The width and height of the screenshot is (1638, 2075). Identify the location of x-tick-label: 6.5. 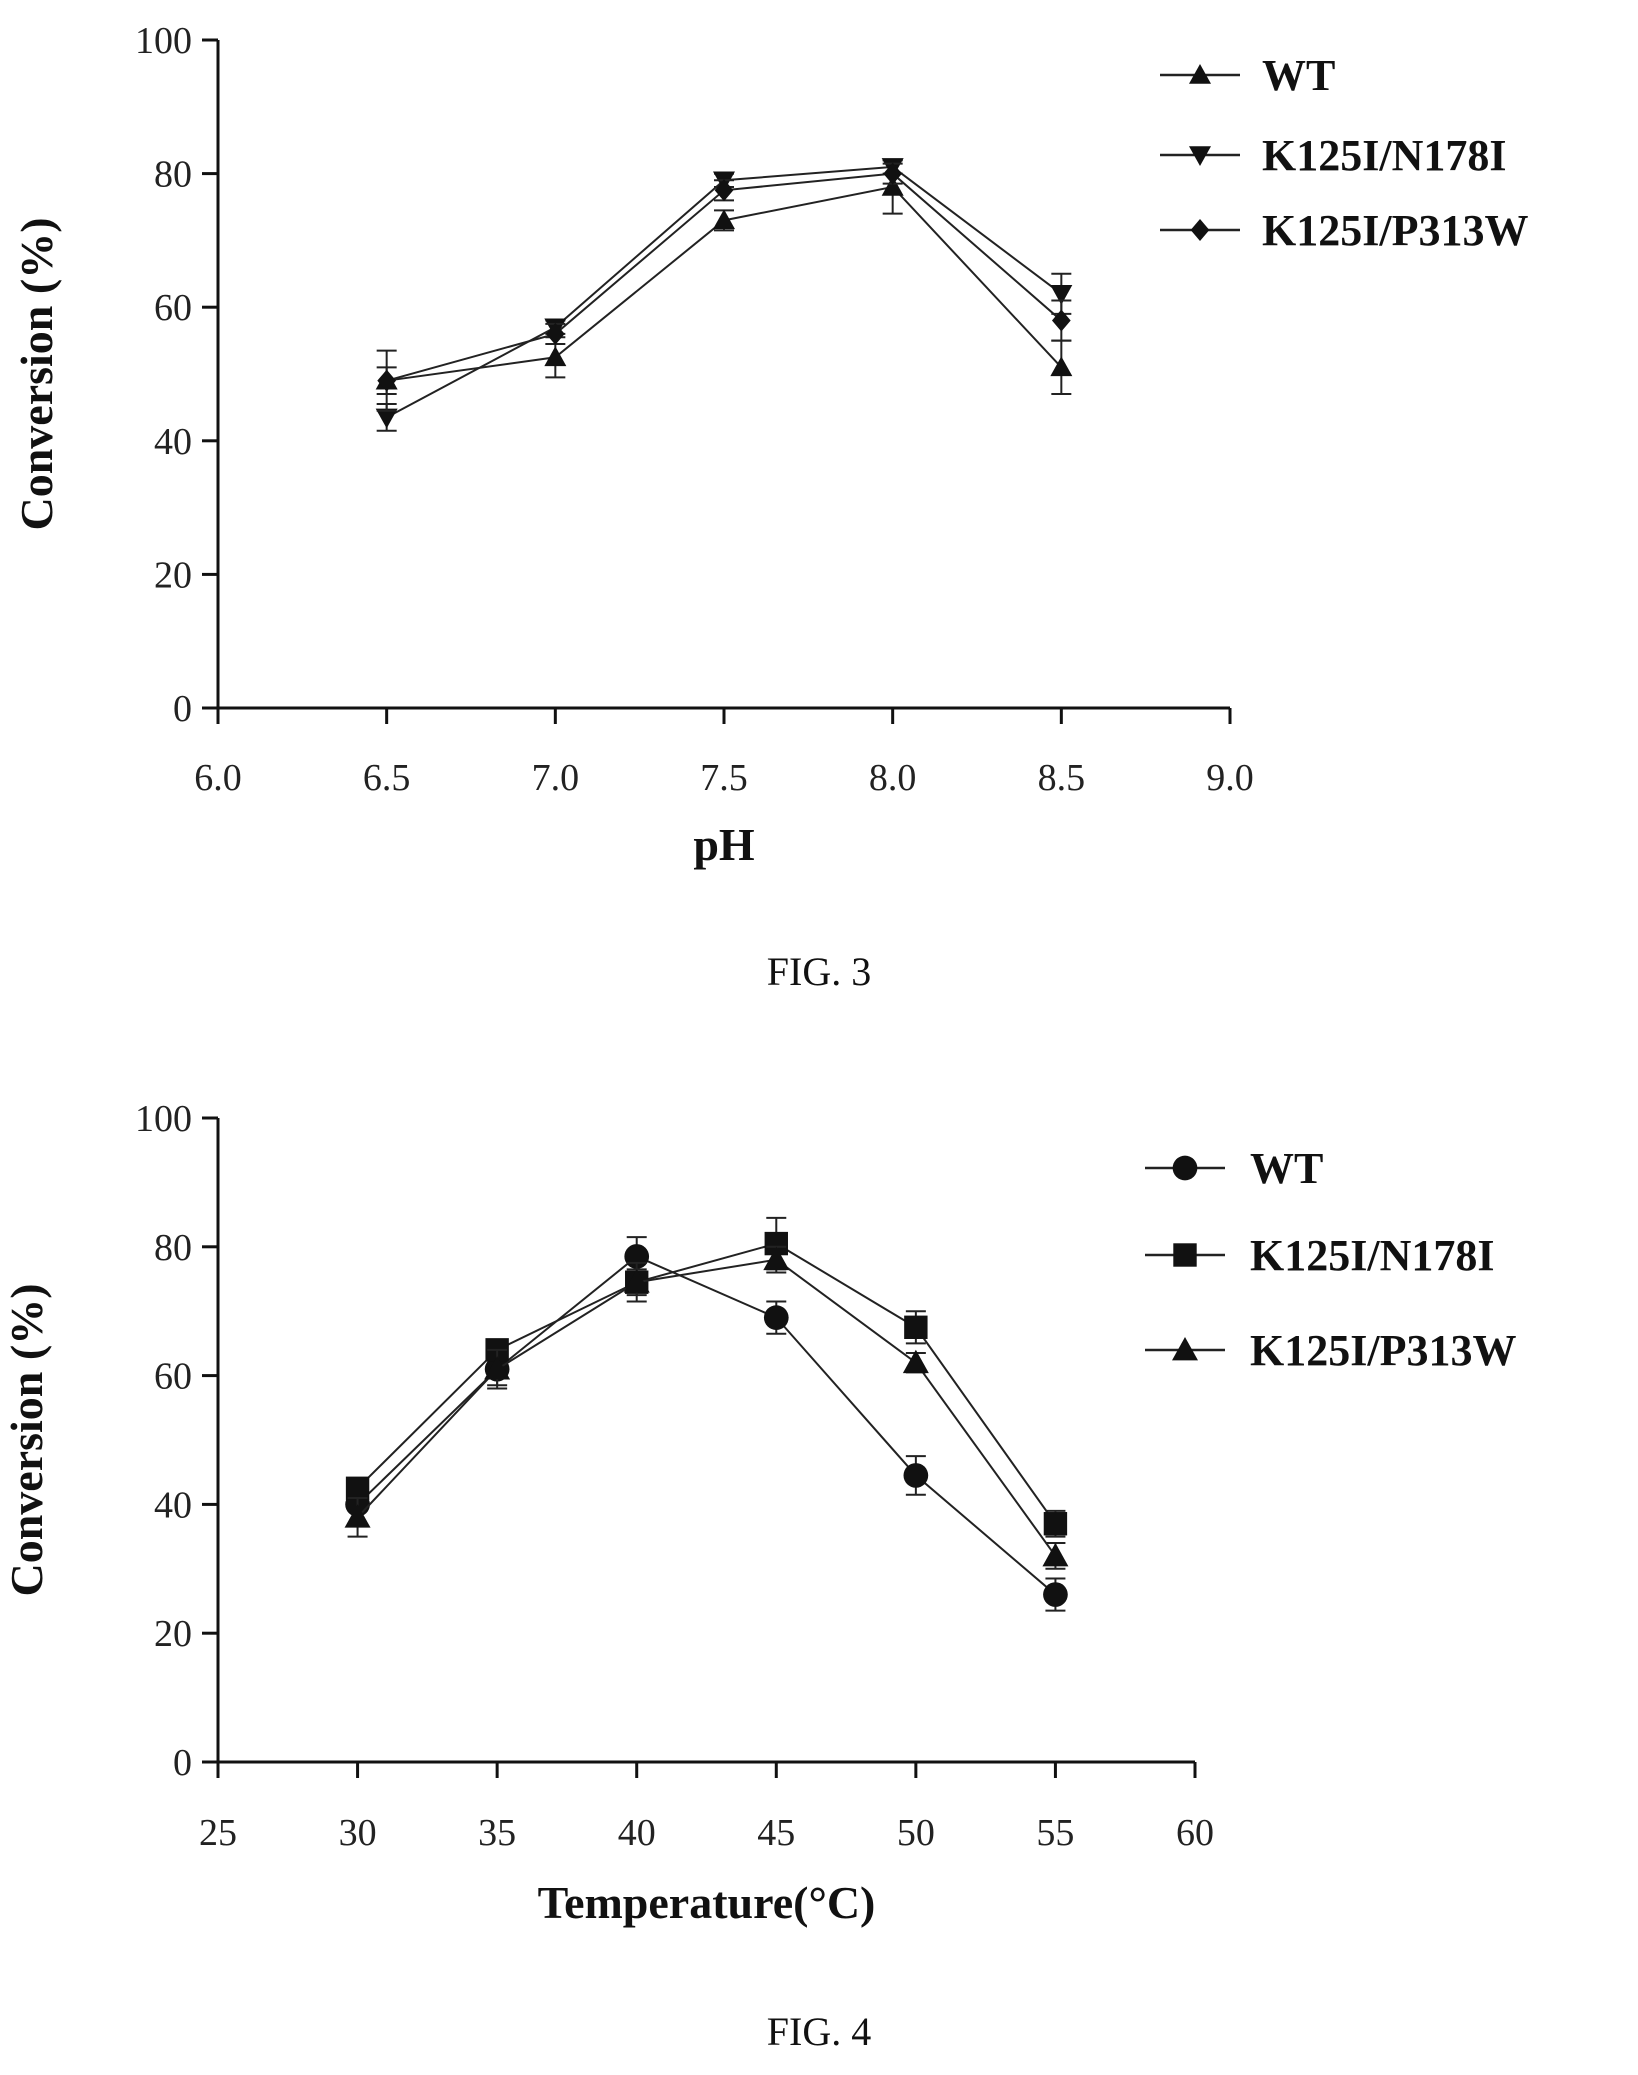
(387, 778).